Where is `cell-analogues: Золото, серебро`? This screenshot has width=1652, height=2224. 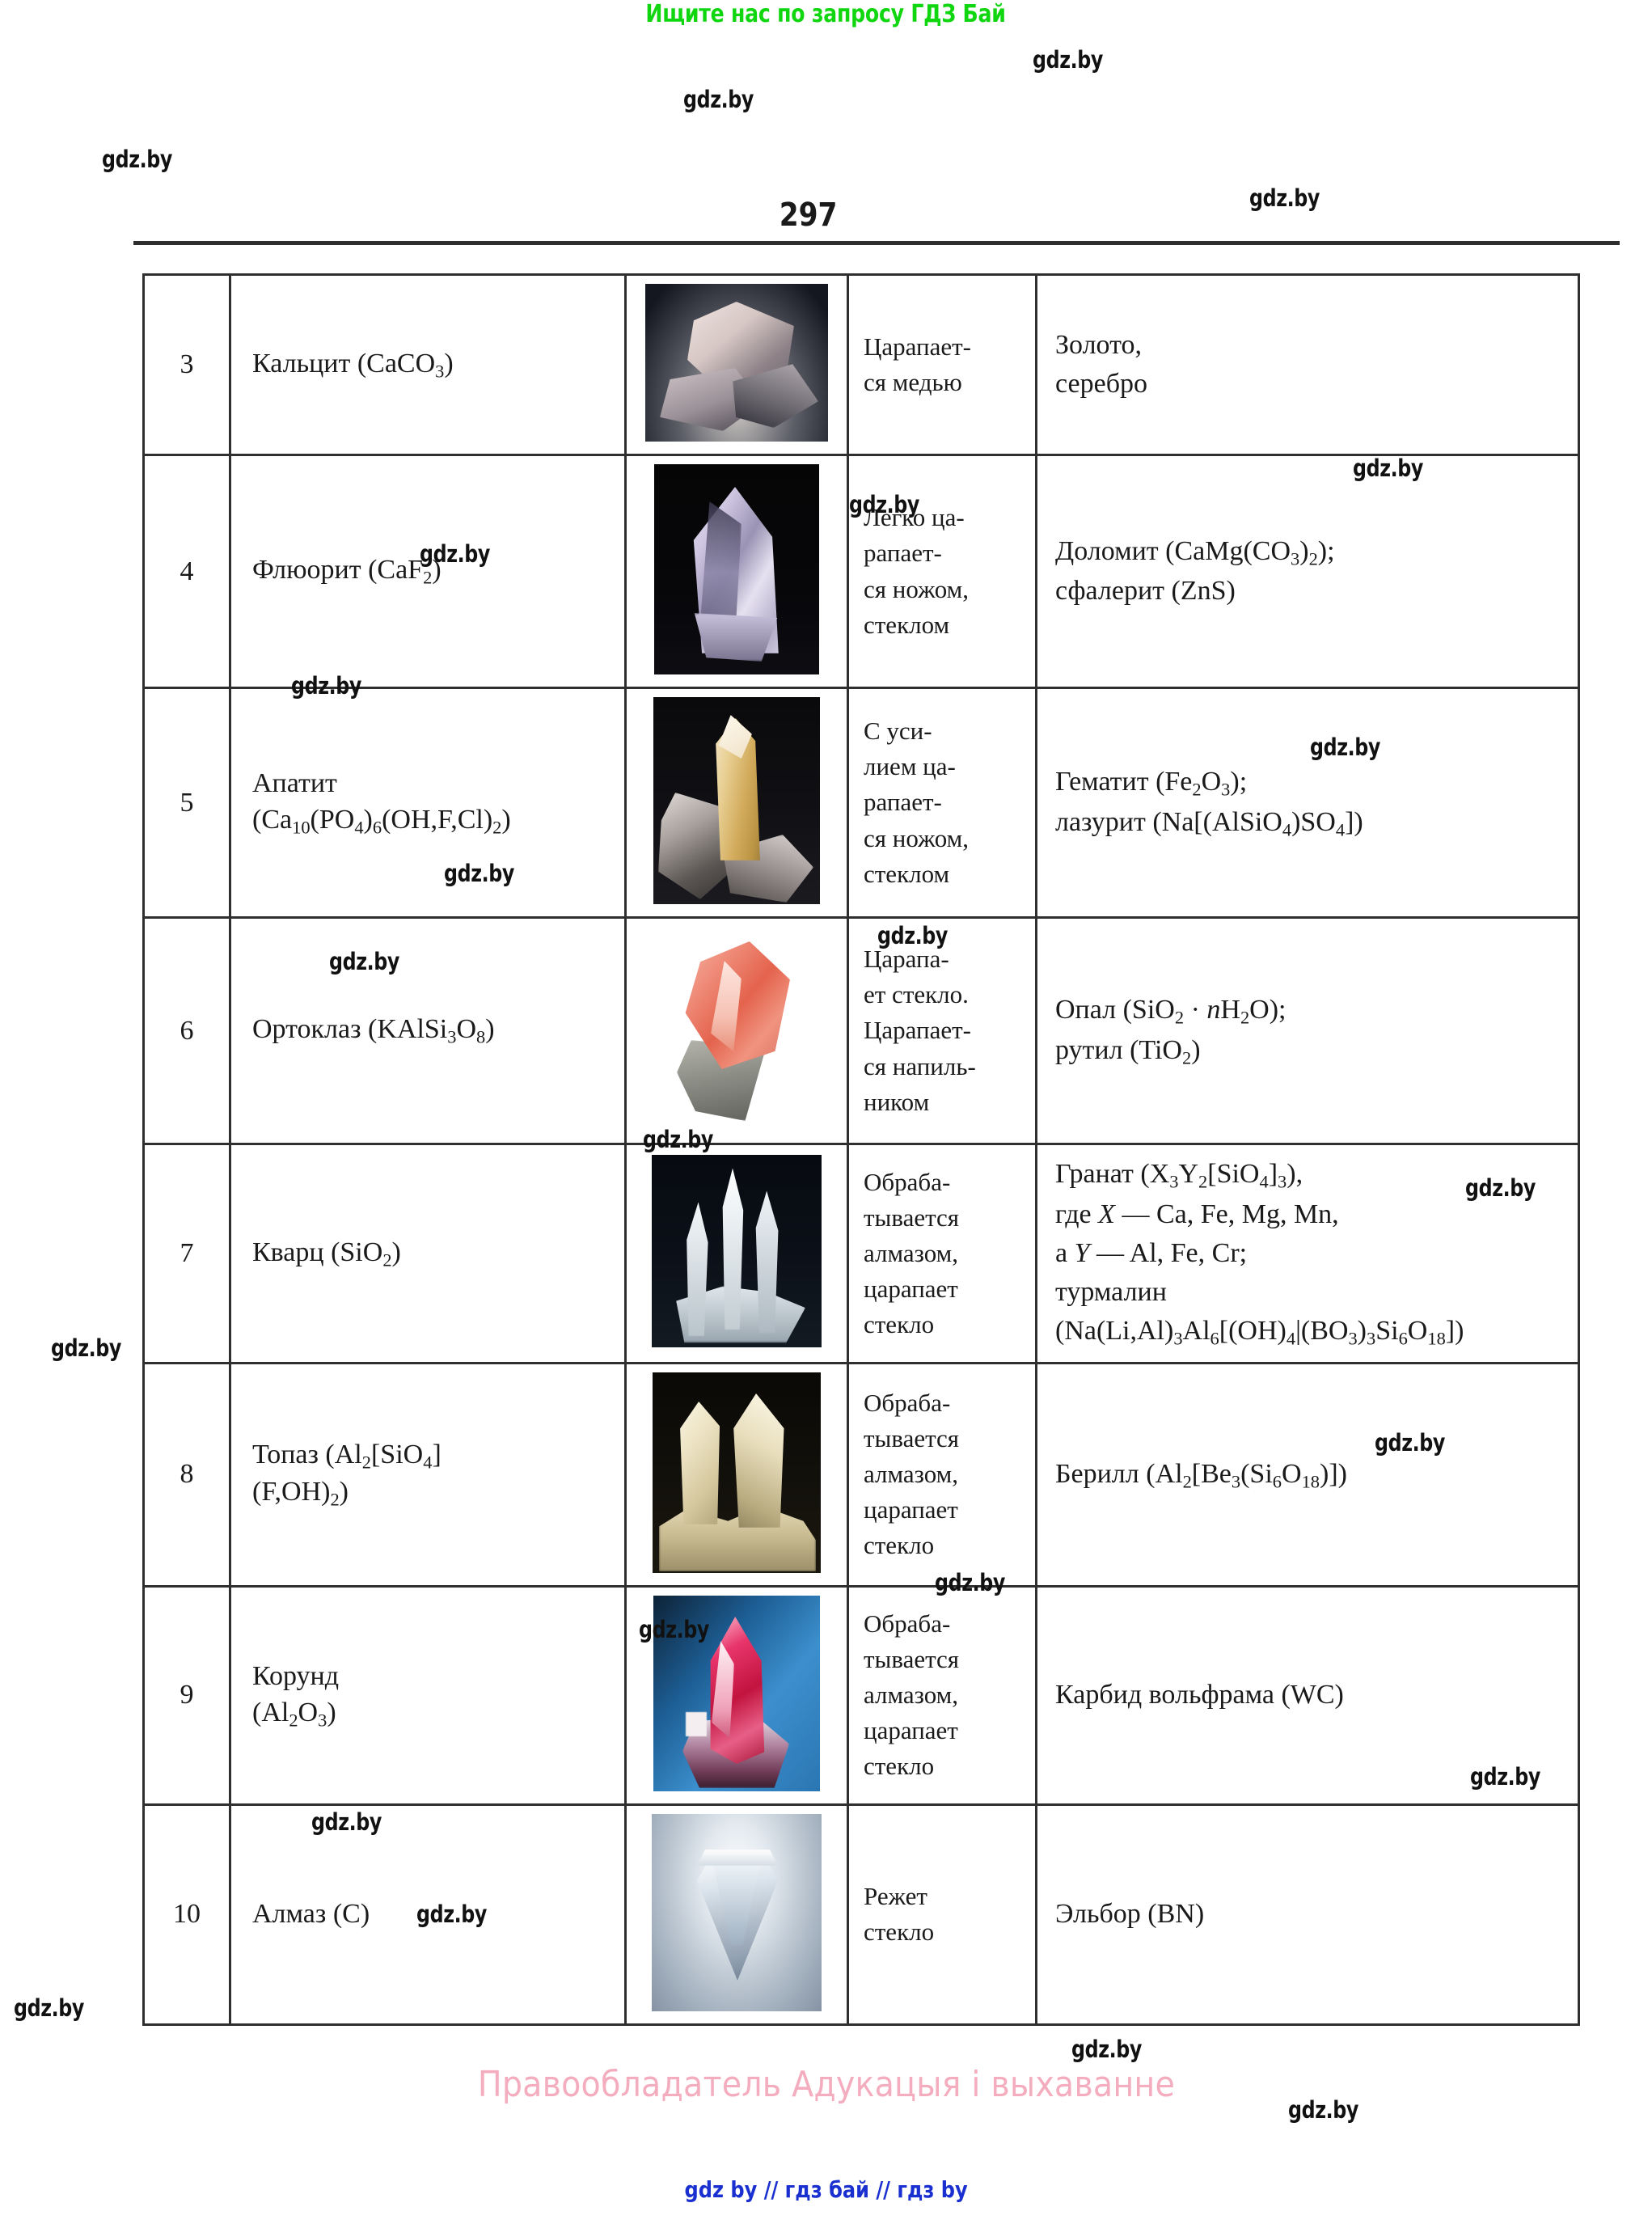 cell-analogues: Золото, серебро is located at coordinates (1307, 364).